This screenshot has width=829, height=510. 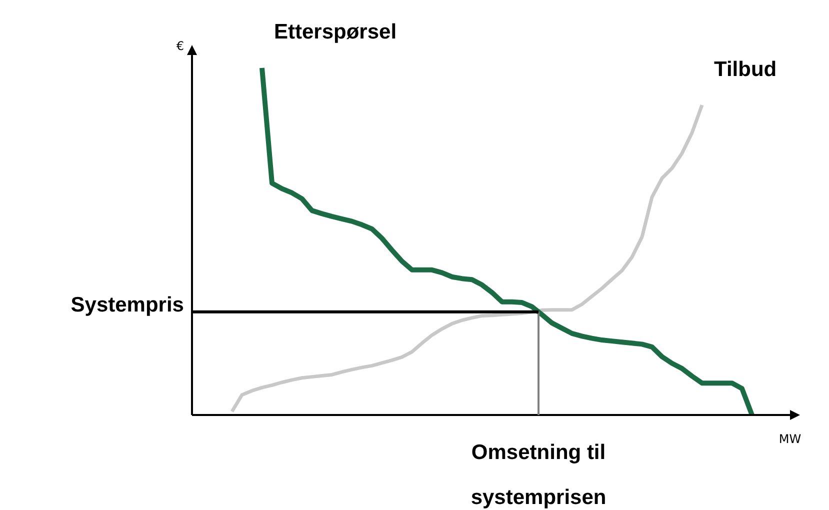 What do you see at coordinates (335, 32) in the screenshot?
I see `series-label: Etterspørsel` at bounding box center [335, 32].